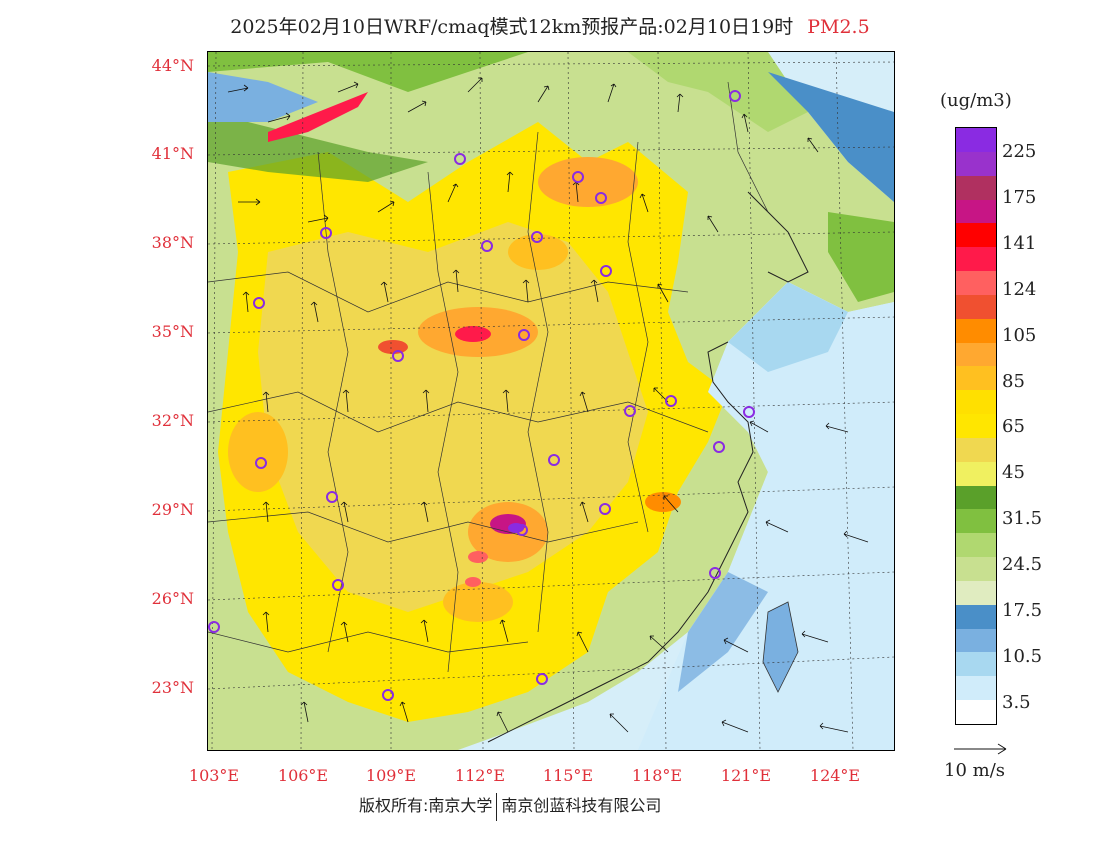  Describe the element at coordinates (172, 598) in the screenshot. I see `lat-label-26: 26°N` at that location.